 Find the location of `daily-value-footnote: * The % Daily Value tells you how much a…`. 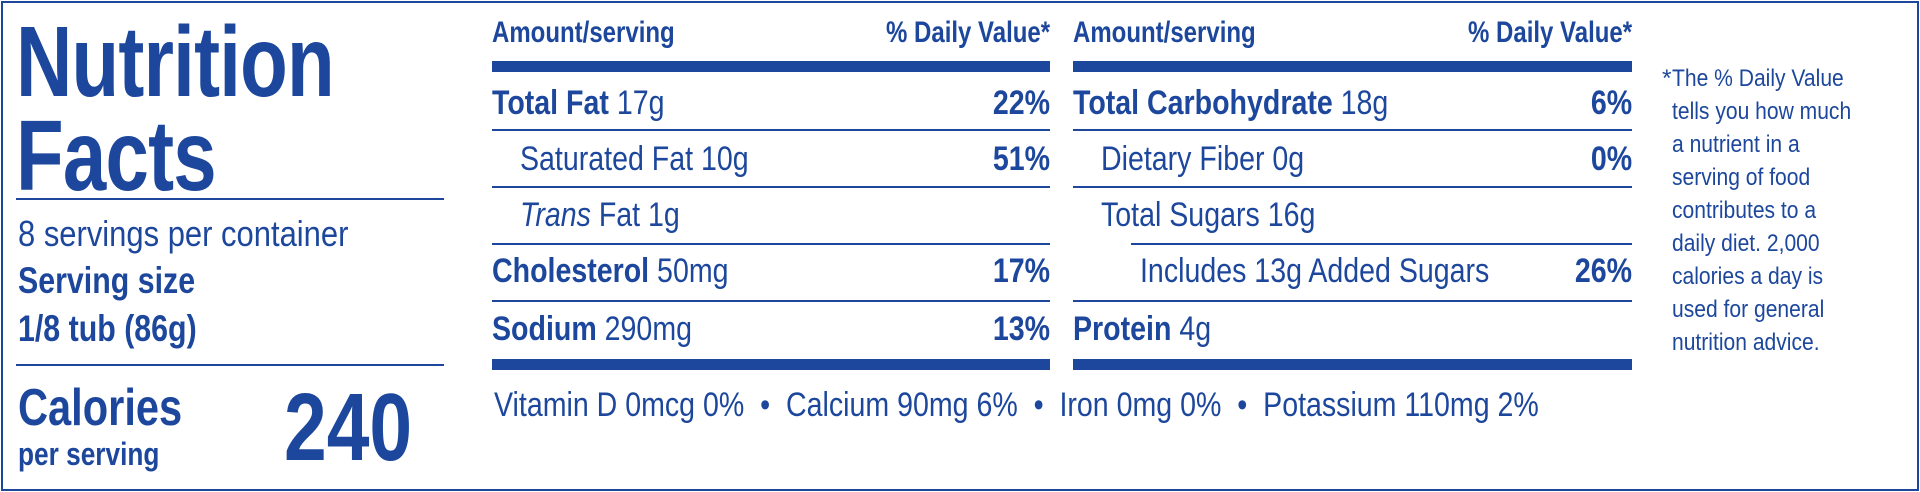

daily-value-footnote: * The % Daily Value tells you how much a… is located at coordinates (1787, 210).